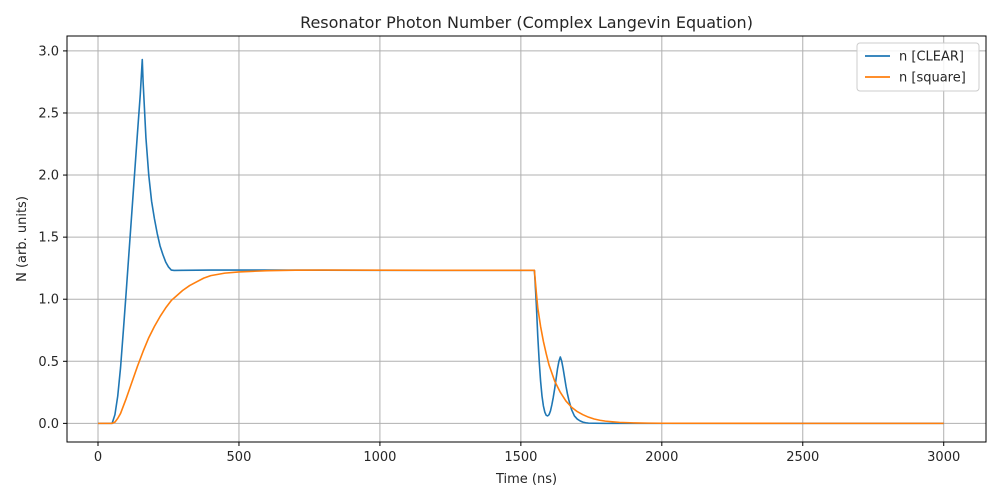 Image resolution: width=1000 pixels, height=500 pixels. Describe the element at coordinates (239, 457) in the screenshot. I see `x-tick-label: 500` at that location.